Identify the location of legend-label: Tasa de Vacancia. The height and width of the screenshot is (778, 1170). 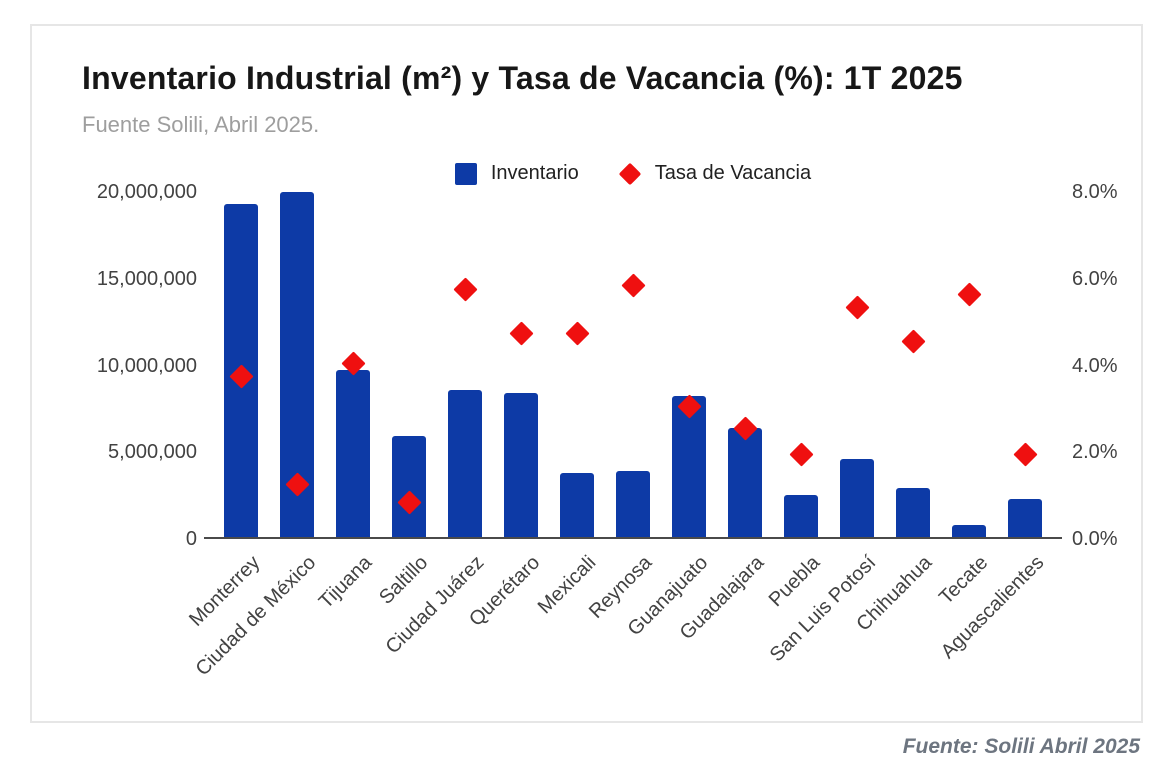
(733, 173).